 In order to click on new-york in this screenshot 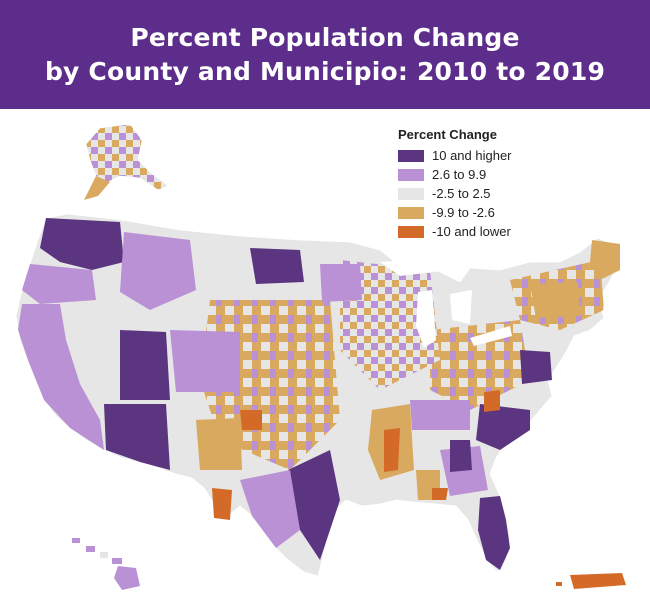, I will do `click(555, 300)`.